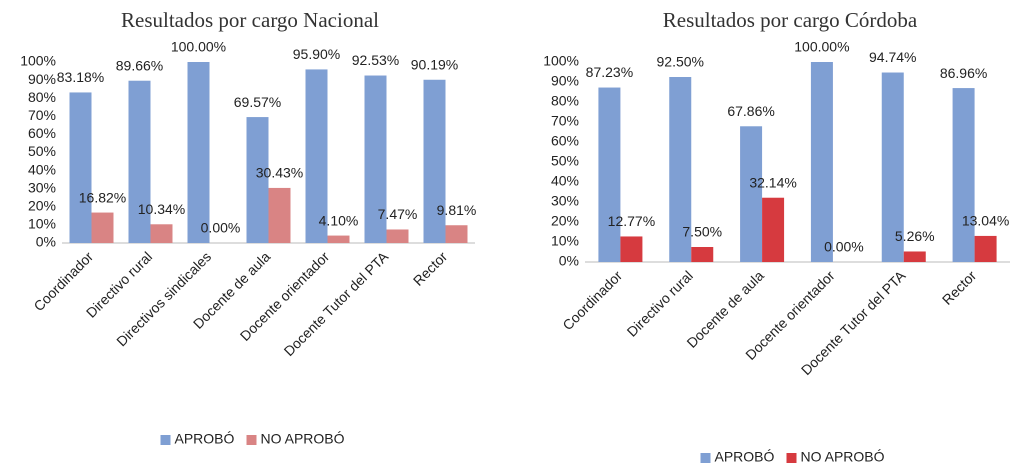 The image size is (1022, 465). What do you see at coordinates (660, 303) in the screenshot?
I see `x-tick-label: Directivo rural` at bounding box center [660, 303].